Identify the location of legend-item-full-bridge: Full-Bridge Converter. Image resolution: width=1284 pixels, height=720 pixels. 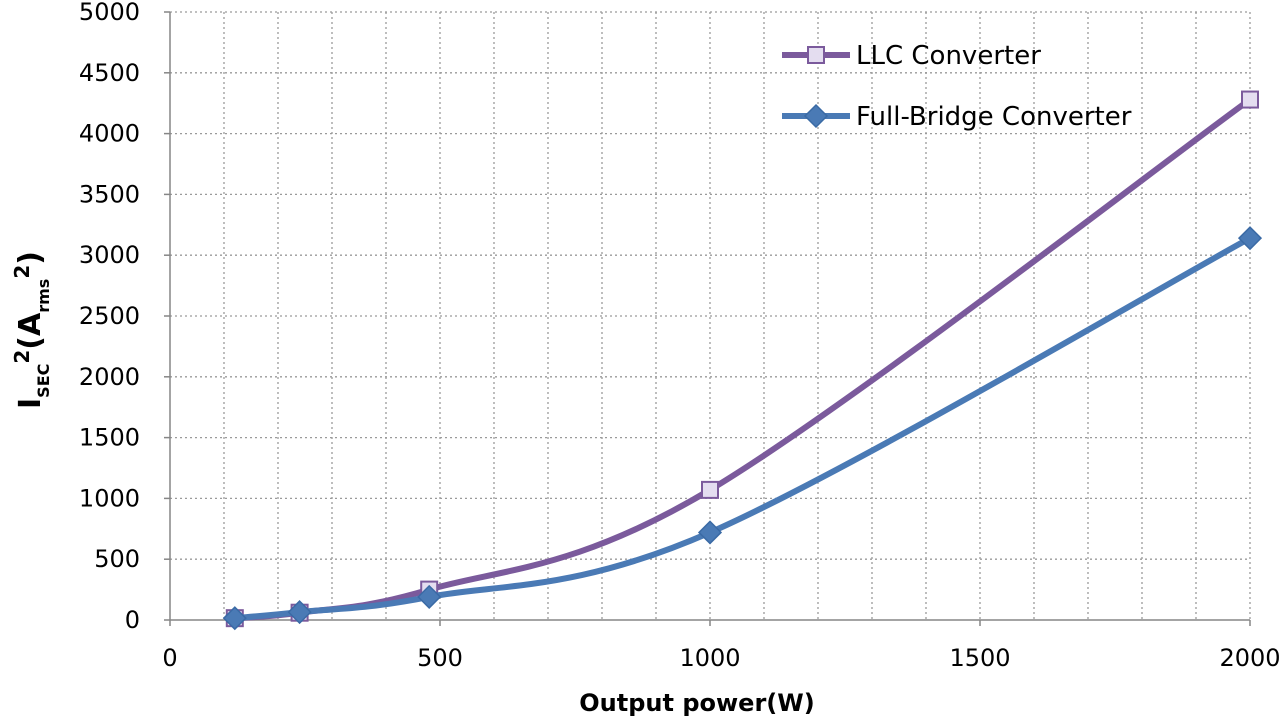
(957, 117).